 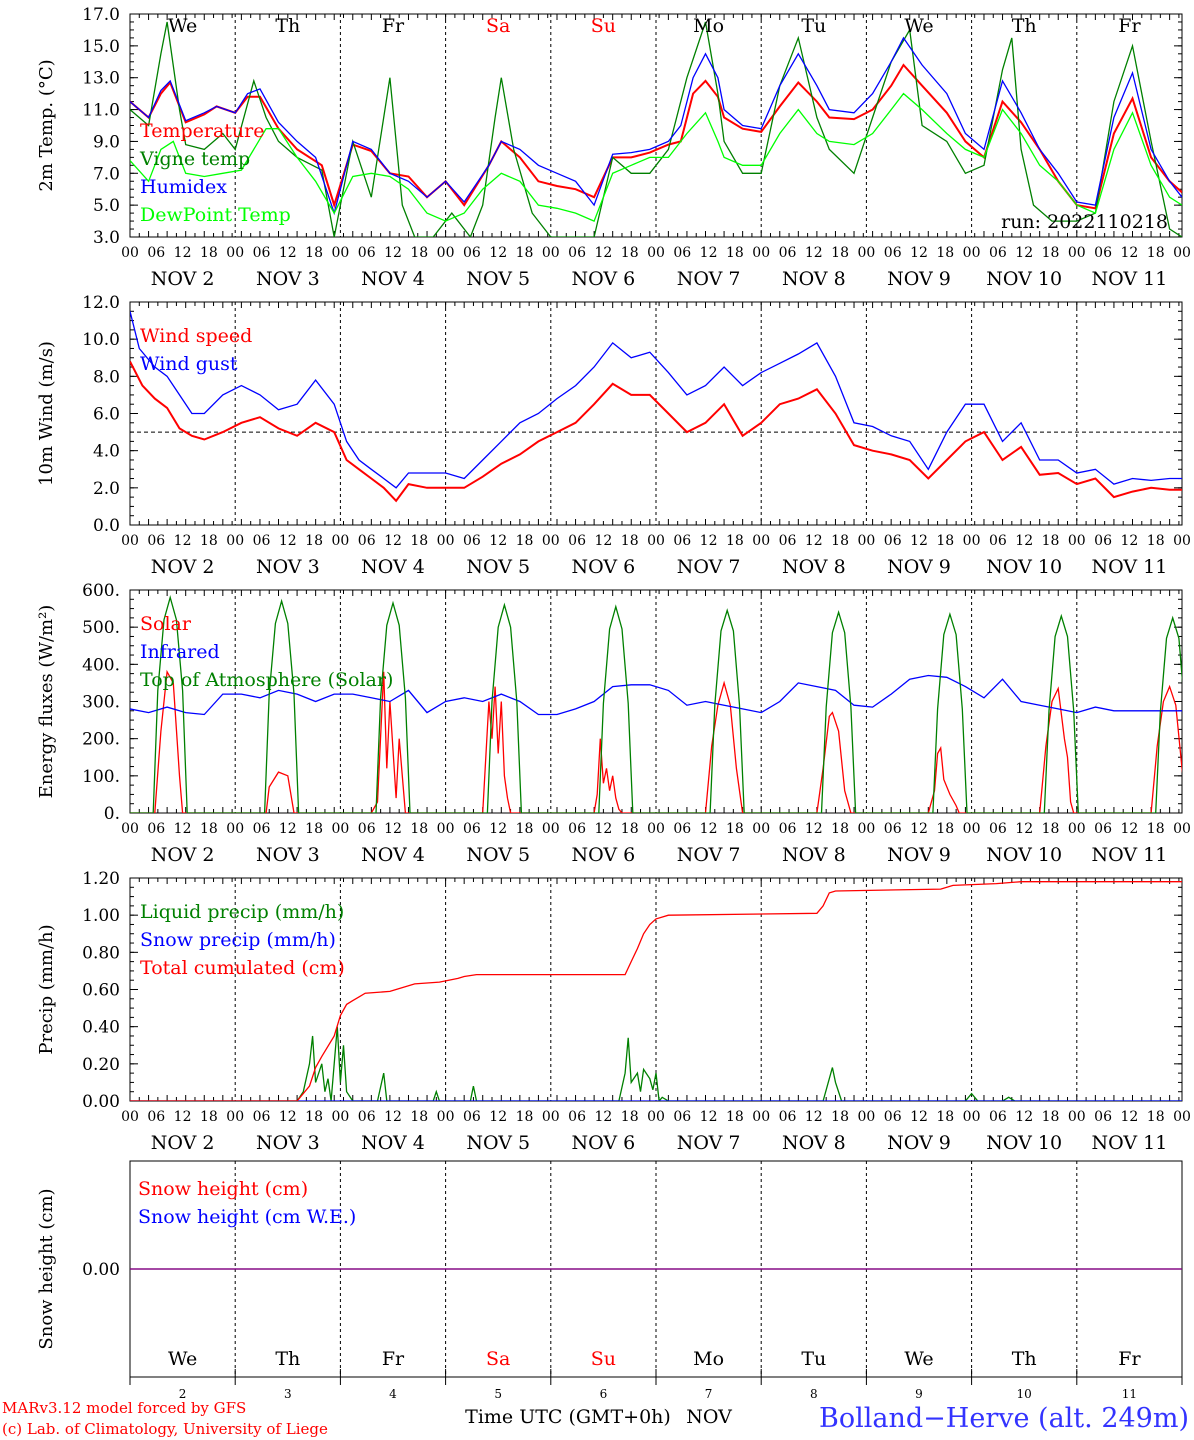 What do you see at coordinates (498, 1143) in the screenshot?
I see `date-label: NOV 5` at bounding box center [498, 1143].